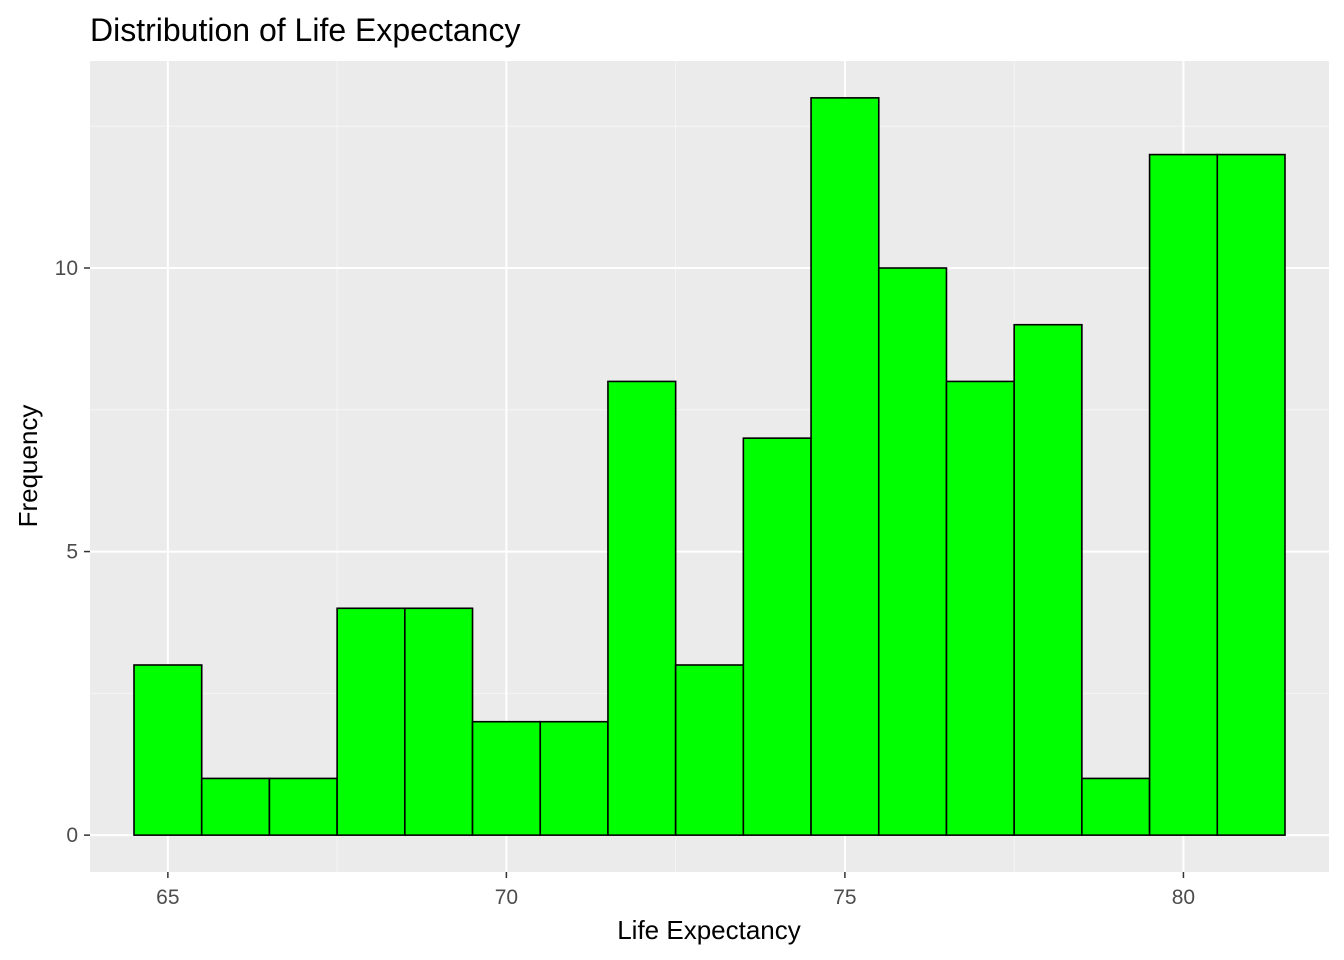 This screenshot has height=960, width=1344. What do you see at coordinates (167, 897) in the screenshot?
I see `x-tick-label: 65` at bounding box center [167, 897].